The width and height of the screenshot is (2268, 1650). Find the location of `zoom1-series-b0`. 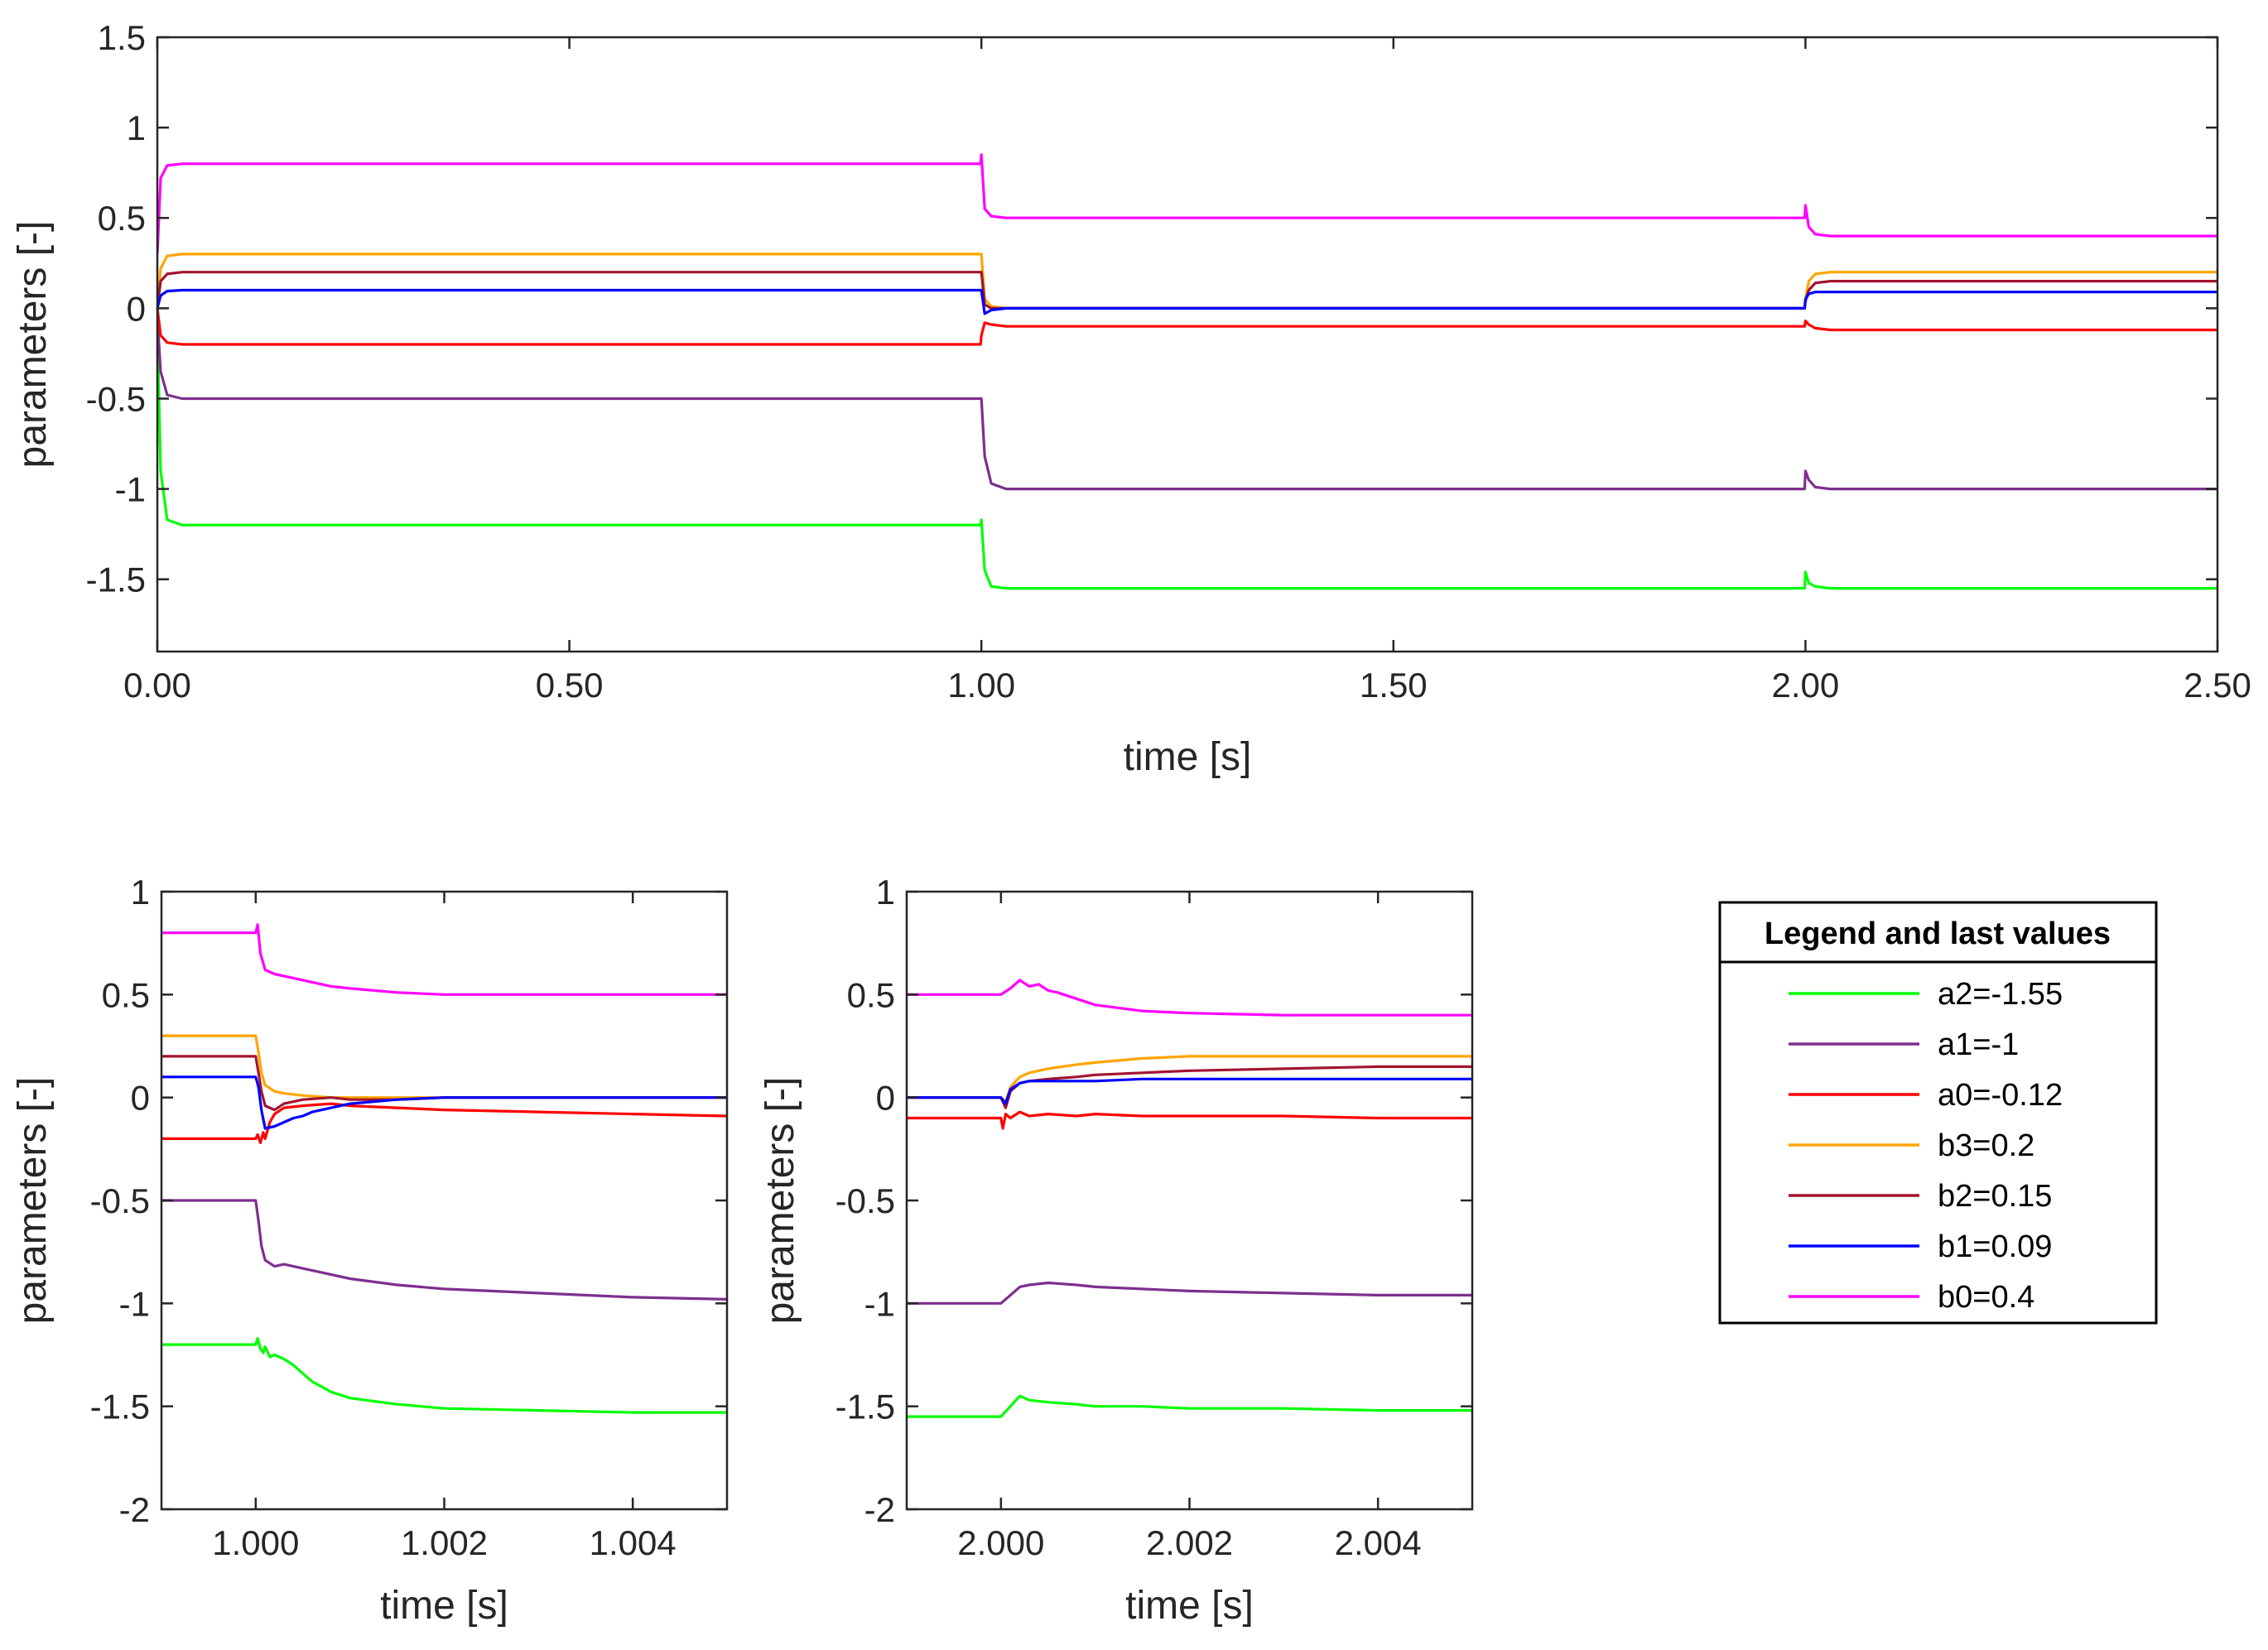

zoom1-series-b0 is located at coordinates (444, 959).